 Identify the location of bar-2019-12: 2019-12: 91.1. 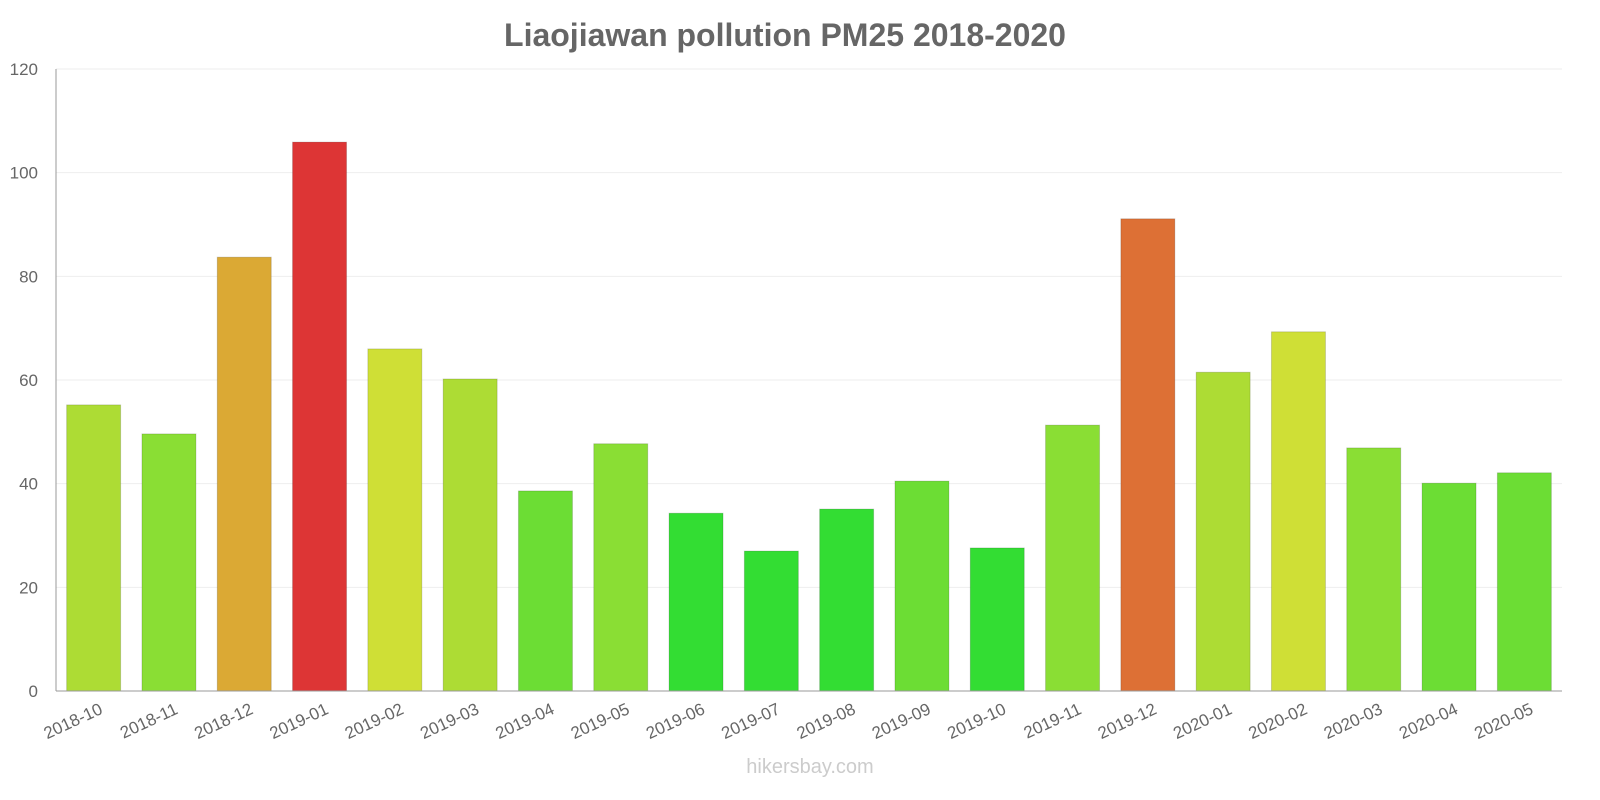
(1148, 455).